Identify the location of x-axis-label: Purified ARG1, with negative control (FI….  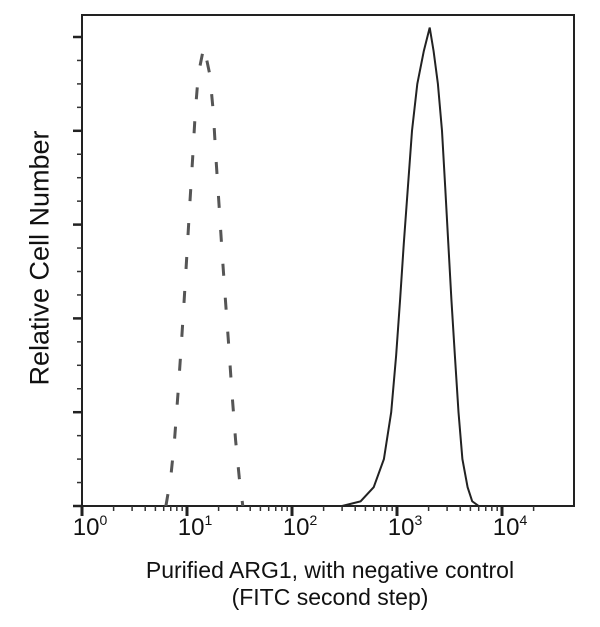
(300, 584).